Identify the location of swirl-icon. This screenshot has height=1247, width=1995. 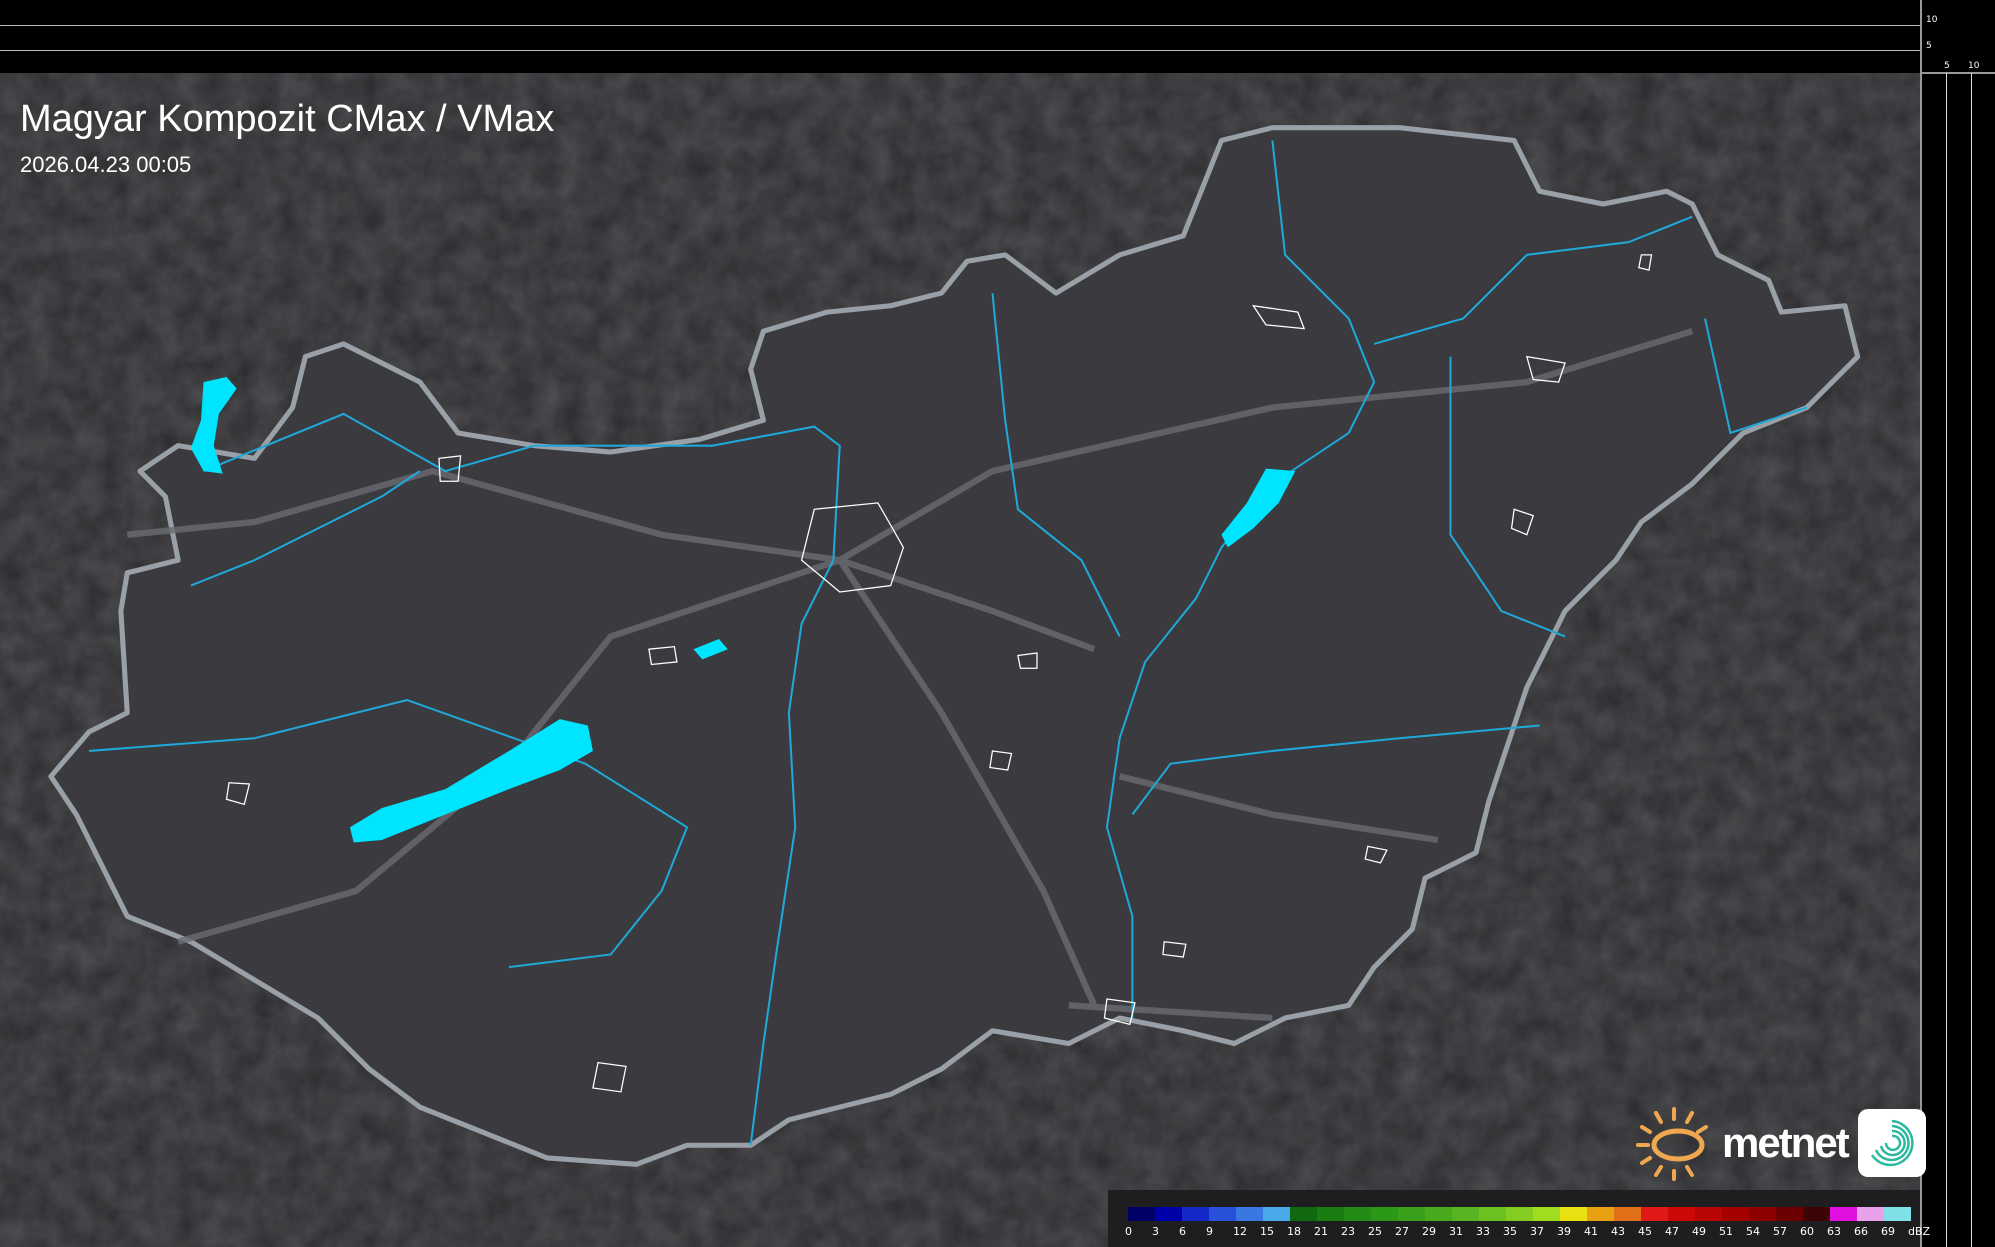
(1892, 1143).